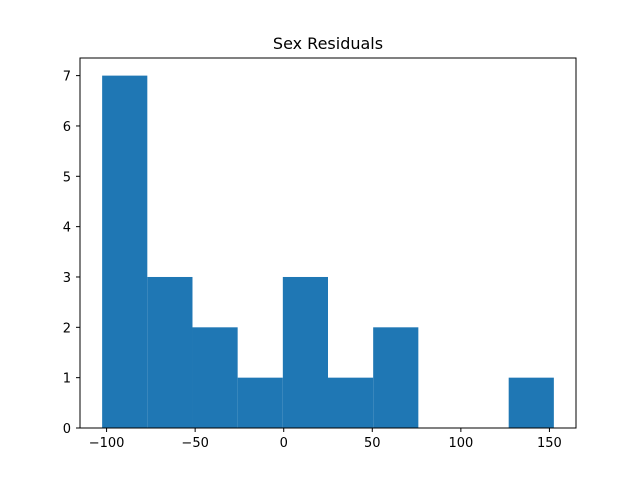 The image size is (640, 480). What do you see at coordinates (67, 379) in the screenshot?
I see `y-tick-label: 1` at bounding box center [67, 379].